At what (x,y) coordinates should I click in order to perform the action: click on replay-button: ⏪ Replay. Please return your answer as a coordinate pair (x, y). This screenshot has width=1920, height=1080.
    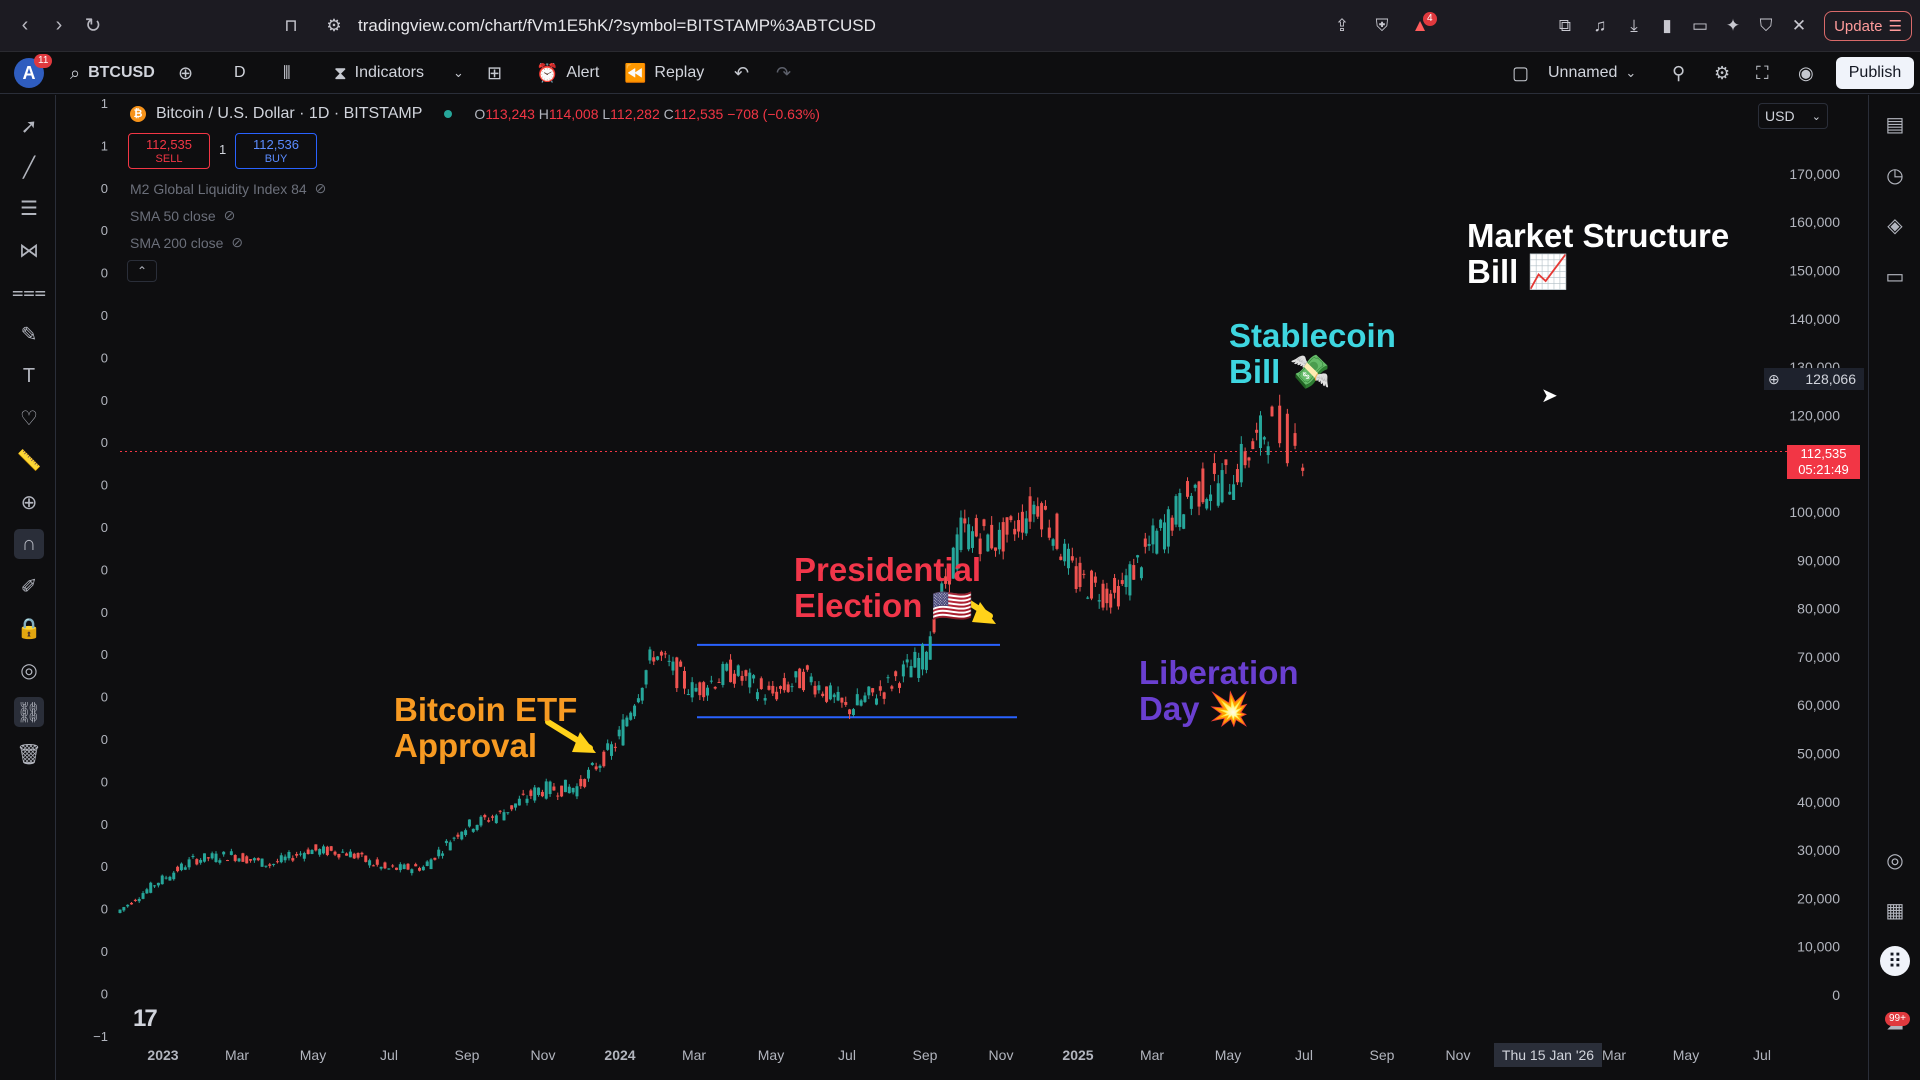
    Looking at the image, I should click on (664, 73).